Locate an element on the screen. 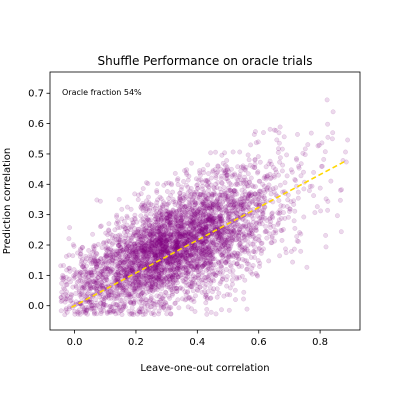 This screenshot has height=400, width=400. y-tick-label: 0.3 is located at coordinates (36, 215).